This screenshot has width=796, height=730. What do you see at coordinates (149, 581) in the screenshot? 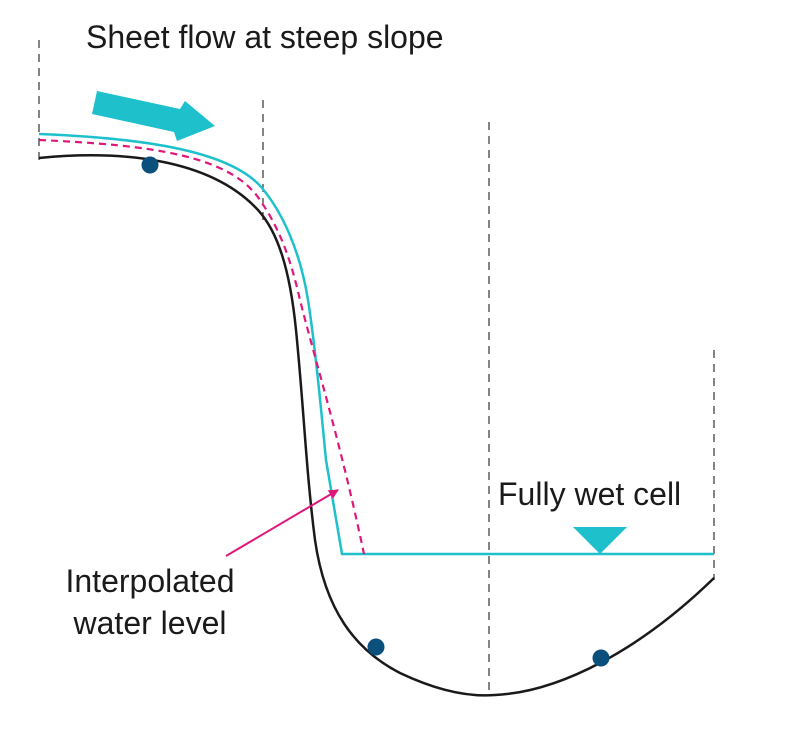
I see `interpolated-label-line1: Interpolated` at bounding box center [149, 581].